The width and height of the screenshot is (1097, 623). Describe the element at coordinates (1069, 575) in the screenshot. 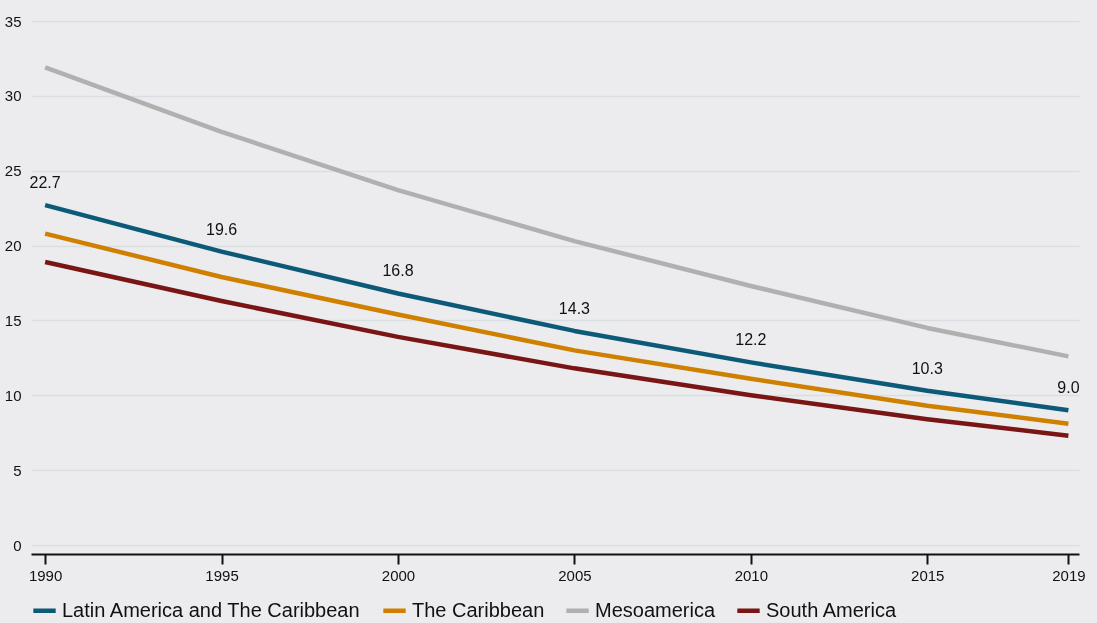

I see `x-tick-label: 2019` at that location.